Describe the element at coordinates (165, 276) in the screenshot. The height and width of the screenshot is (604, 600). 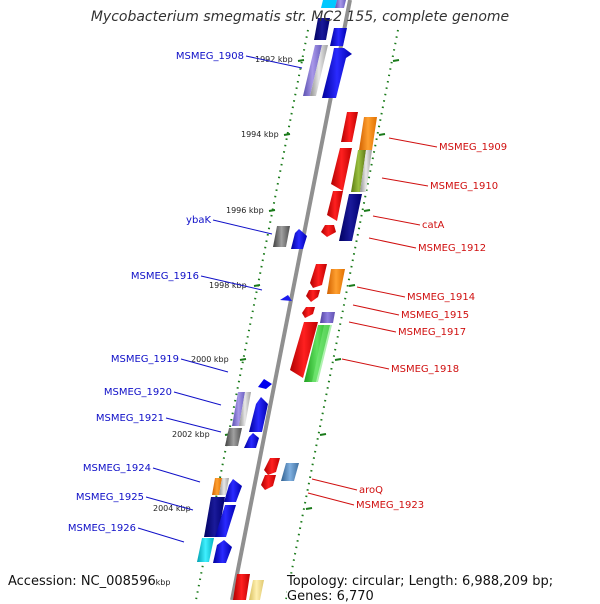
I see `gene-label-msmeg-1916: MSMEG_1916` at that location.